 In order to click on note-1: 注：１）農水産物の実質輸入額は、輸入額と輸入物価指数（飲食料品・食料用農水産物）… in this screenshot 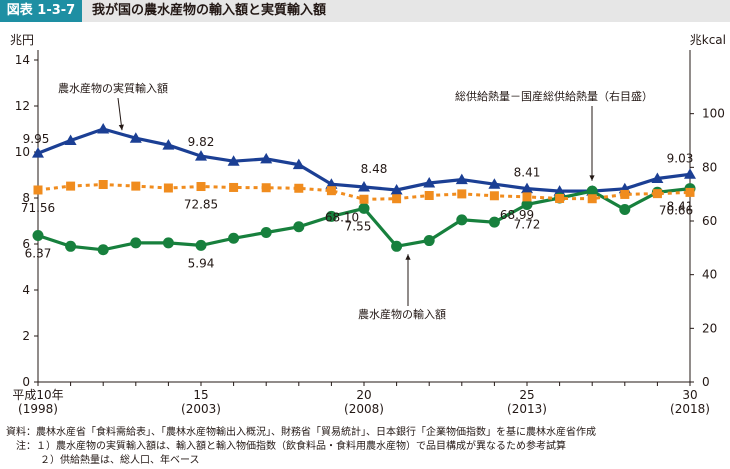, I will do `click(291, 446)`.